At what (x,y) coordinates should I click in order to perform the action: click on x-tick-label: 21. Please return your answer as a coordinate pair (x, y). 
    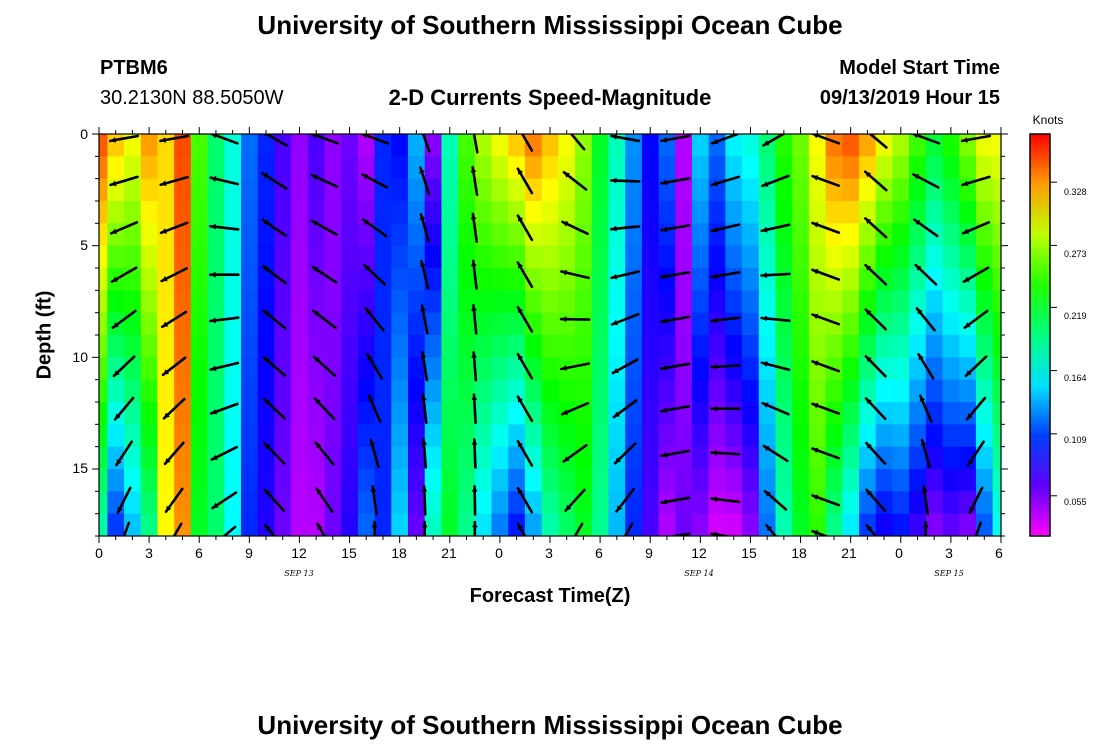
    Looking at the image, I should click on (449, 553).